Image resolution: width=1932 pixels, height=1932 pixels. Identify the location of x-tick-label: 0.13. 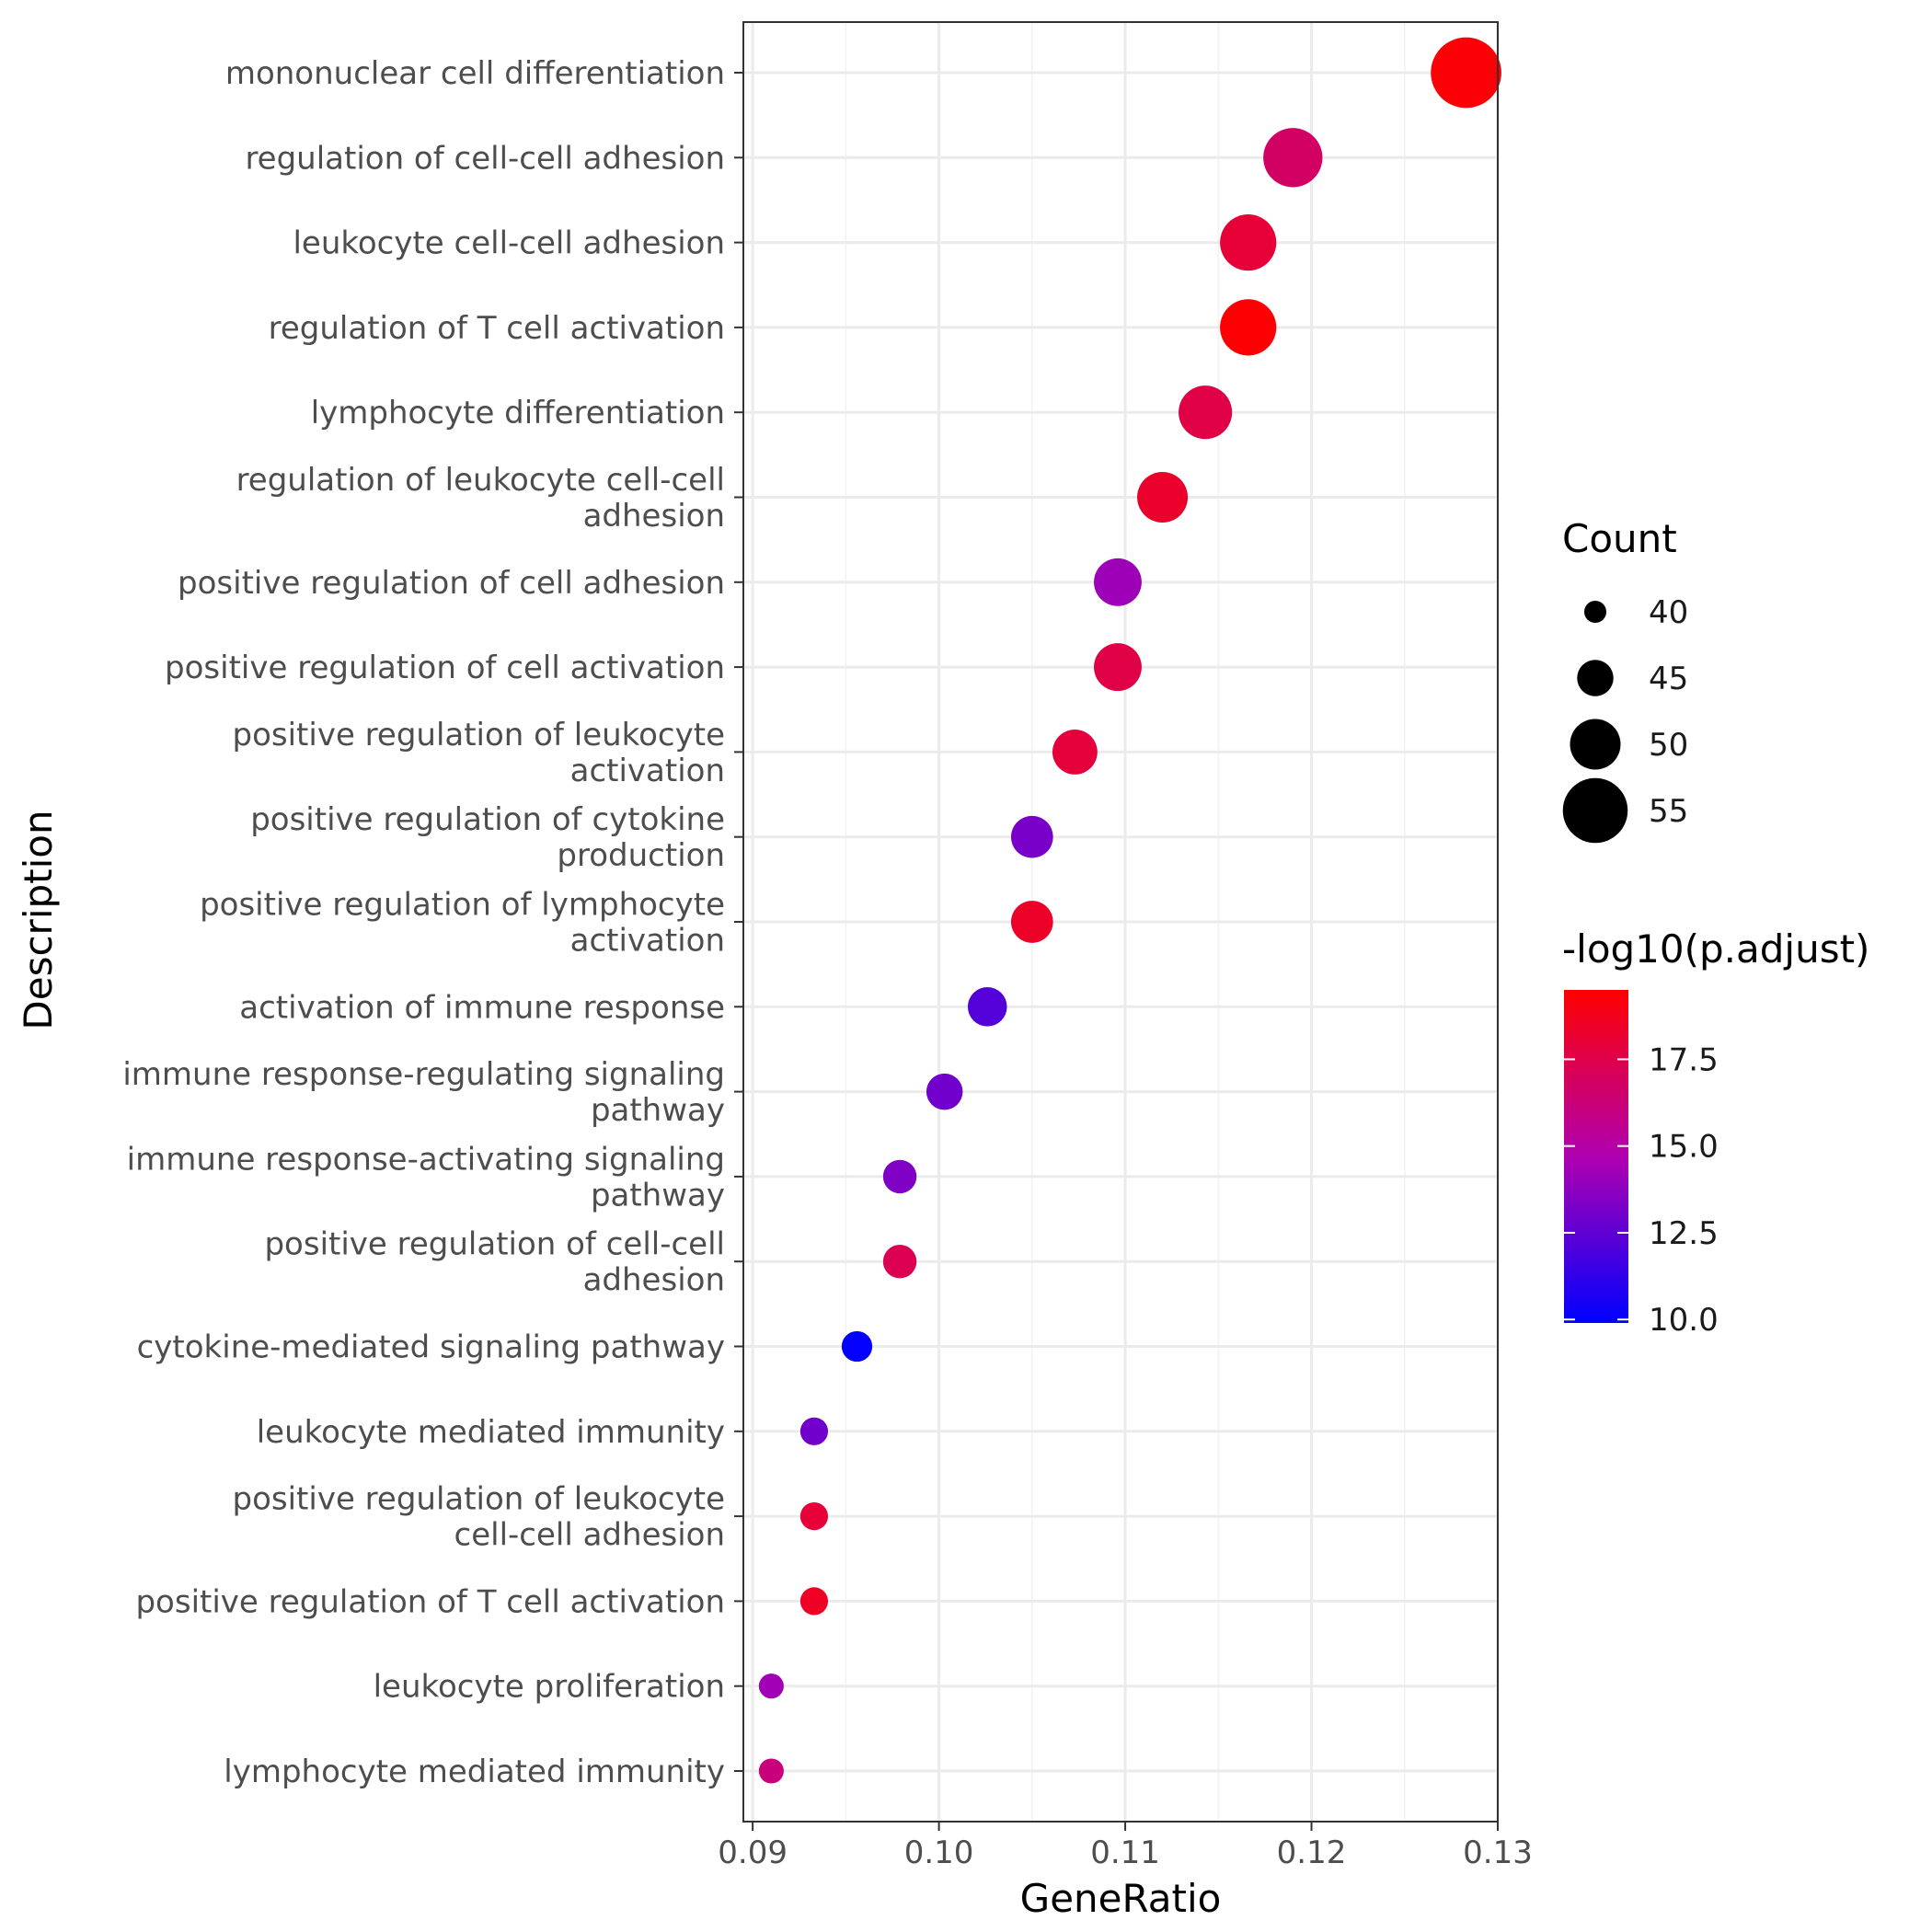
(1498, 1852).